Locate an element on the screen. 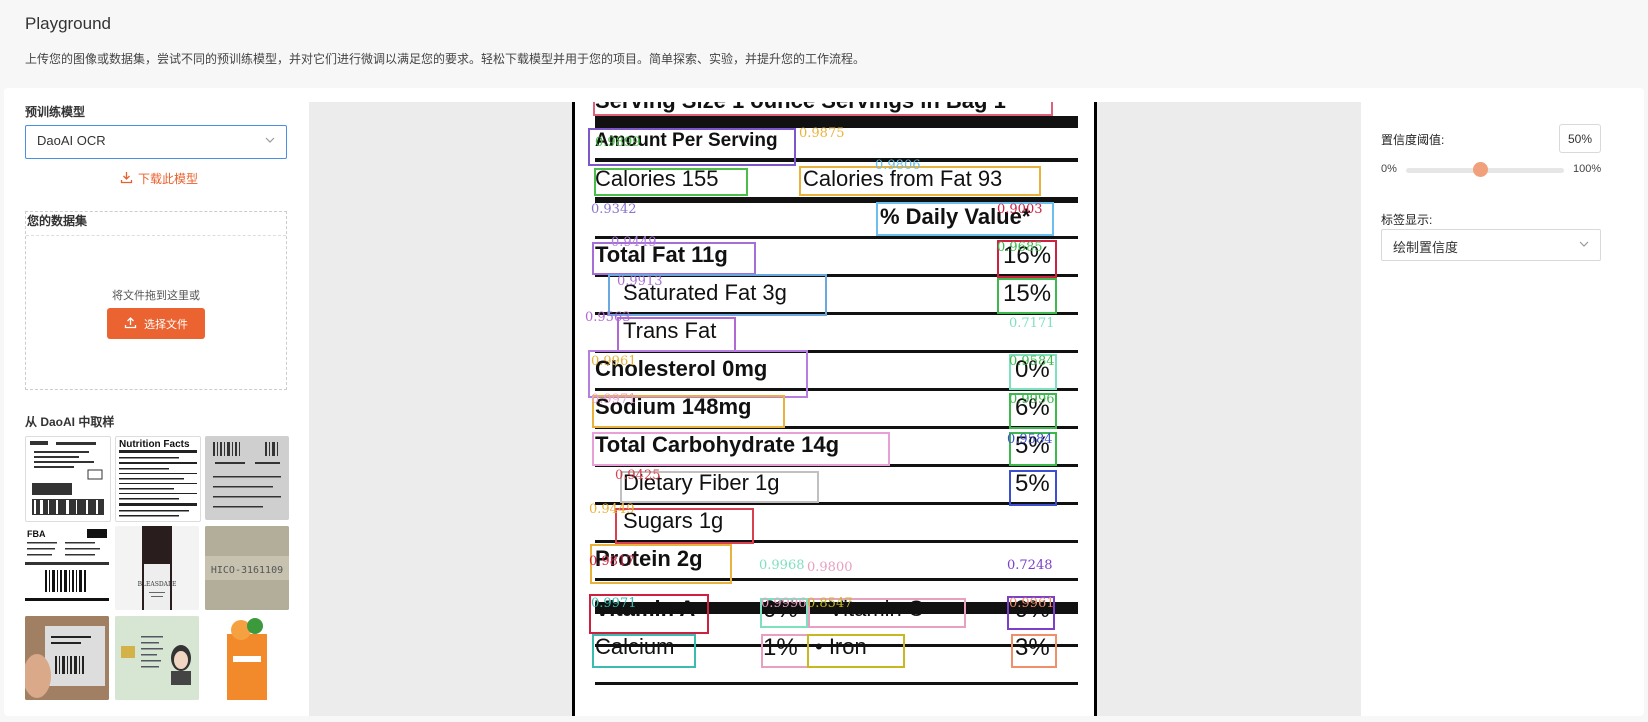 The height and width of the screenshot is (722, 1648). sample-thumbnail-wine-bottle: BLEASDALE is located at coordinates (157, 568).